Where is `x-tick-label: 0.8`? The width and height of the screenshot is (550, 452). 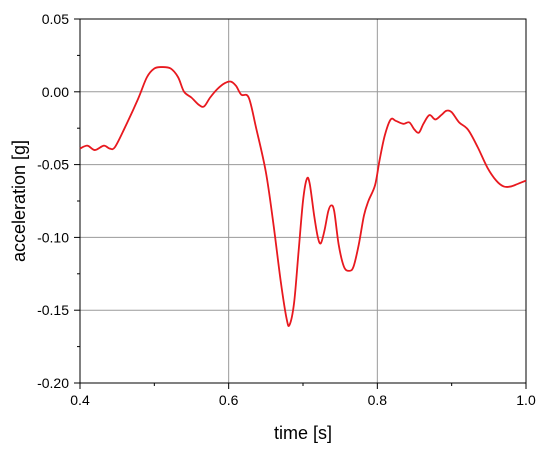
x-tick-label: 0.8 is located at coordinates (378, 400).